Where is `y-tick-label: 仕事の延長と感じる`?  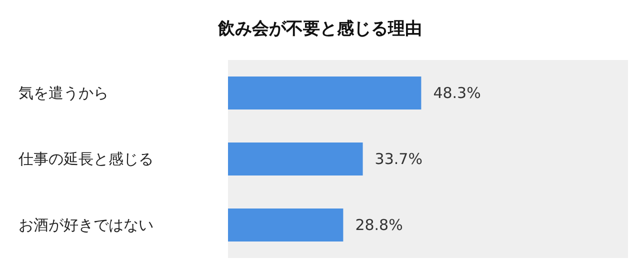
y-tick-label: 仕事の延長と感じる is located at coordinates (86, 159).